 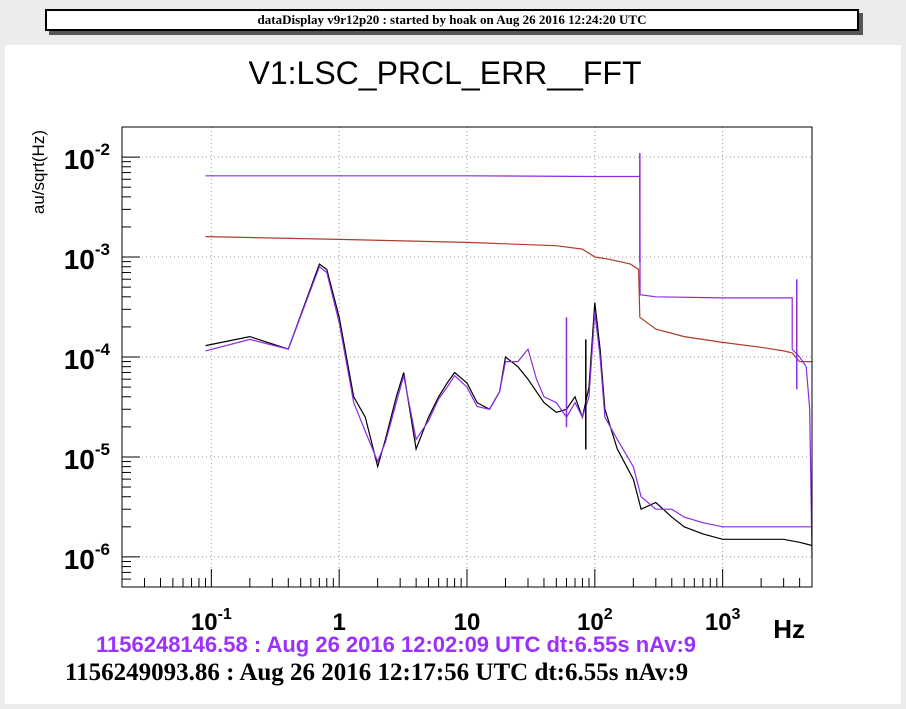 What do you see at coordinates (87, 457) in the screenshot?
I see `y-tick-label: 10⁻⁵` at bounding box center [87, 457].